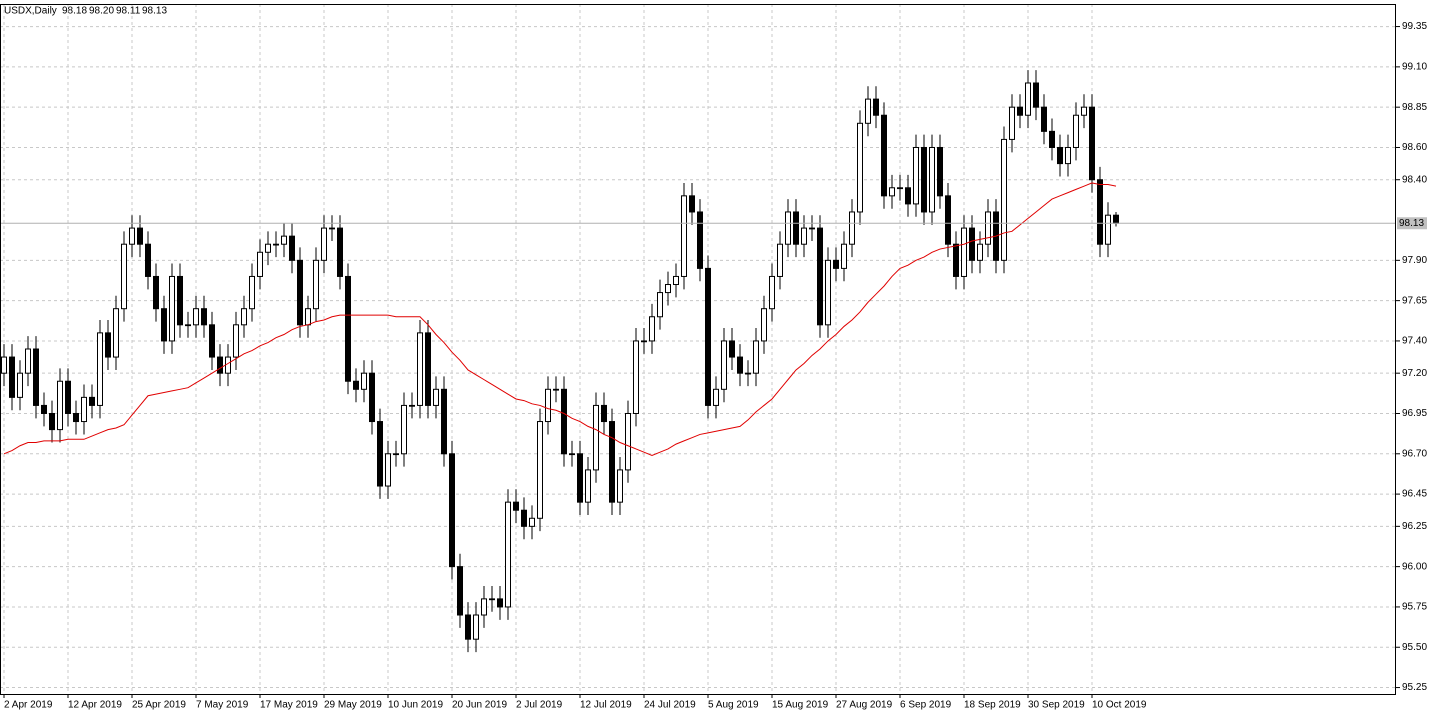  What do you see at coordinates (28, 705) in the screenshot?
I see `x-tick-label: 2 Apr 2019` at bounding box center [28, 705].